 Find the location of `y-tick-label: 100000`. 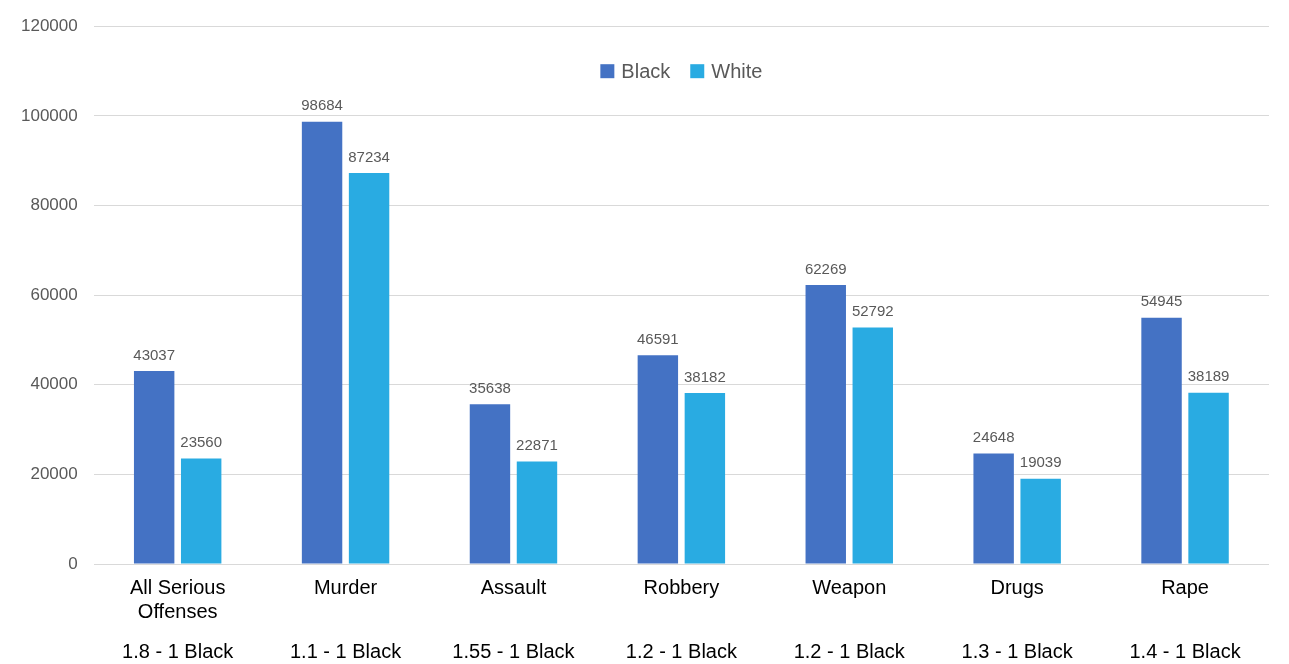

y-tick-label: 100000 is located at coordinates (49, 115).